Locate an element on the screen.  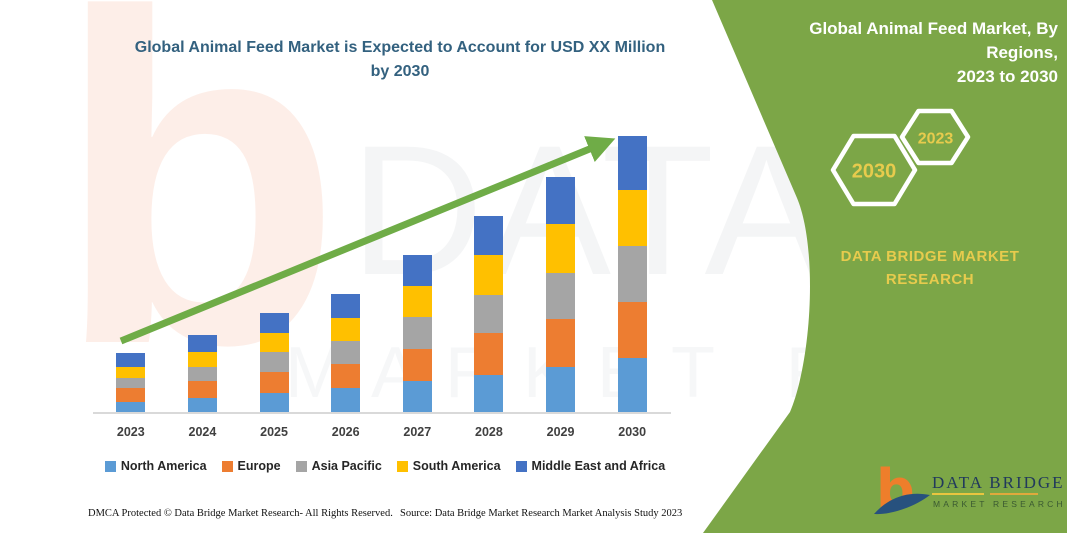
stacked-bar-2028 is located at coordinates (489, 314).